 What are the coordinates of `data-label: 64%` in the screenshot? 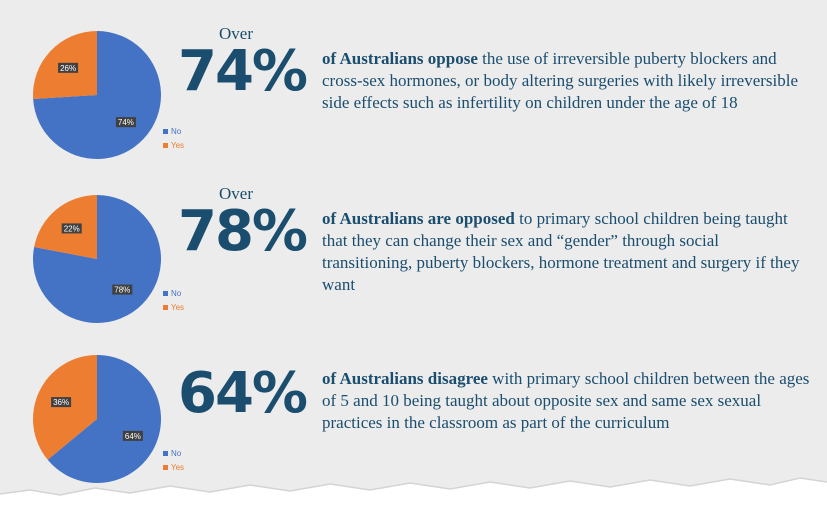 It's located at (133, 436).